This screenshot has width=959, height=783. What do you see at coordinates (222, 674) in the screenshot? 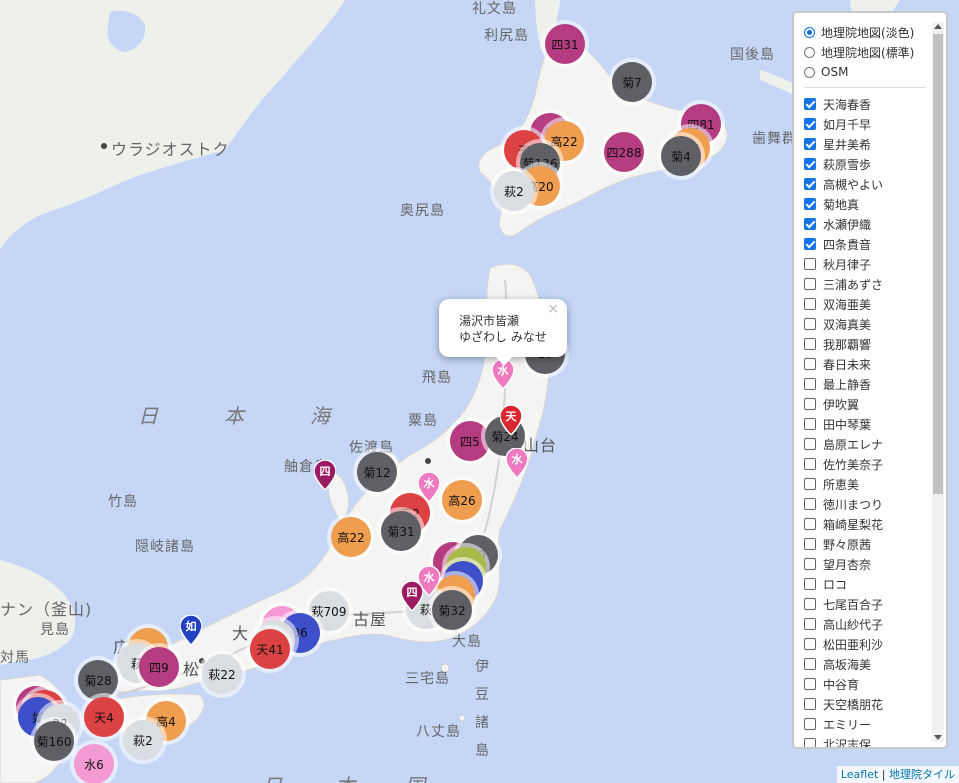
I see `marker-cluster: 萩22` at bounding box center [222, 674].